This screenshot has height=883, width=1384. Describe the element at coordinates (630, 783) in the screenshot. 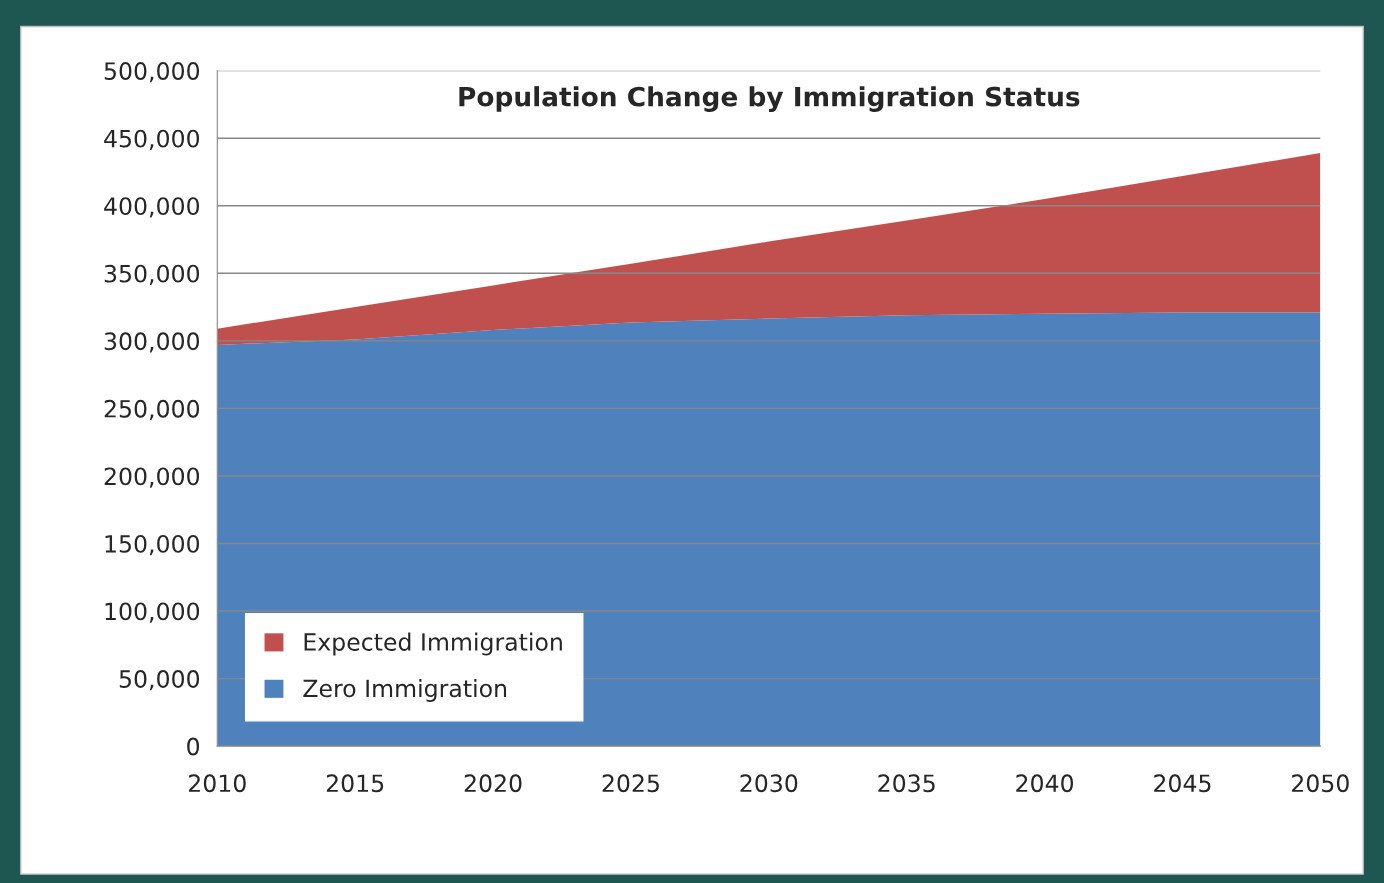

I see `x-tick-label: 2025` at that location.